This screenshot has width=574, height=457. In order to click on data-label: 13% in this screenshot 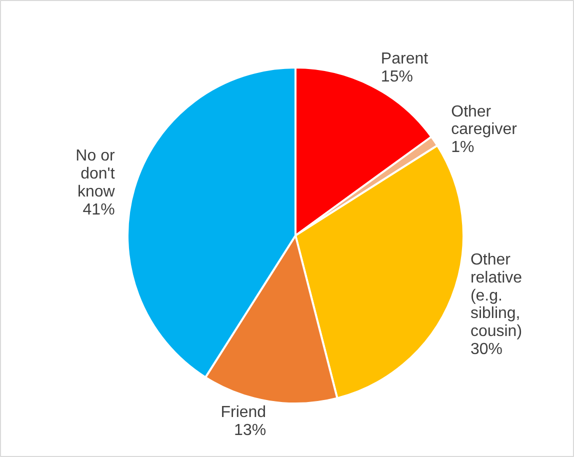, I will do `click(250, 430)`.